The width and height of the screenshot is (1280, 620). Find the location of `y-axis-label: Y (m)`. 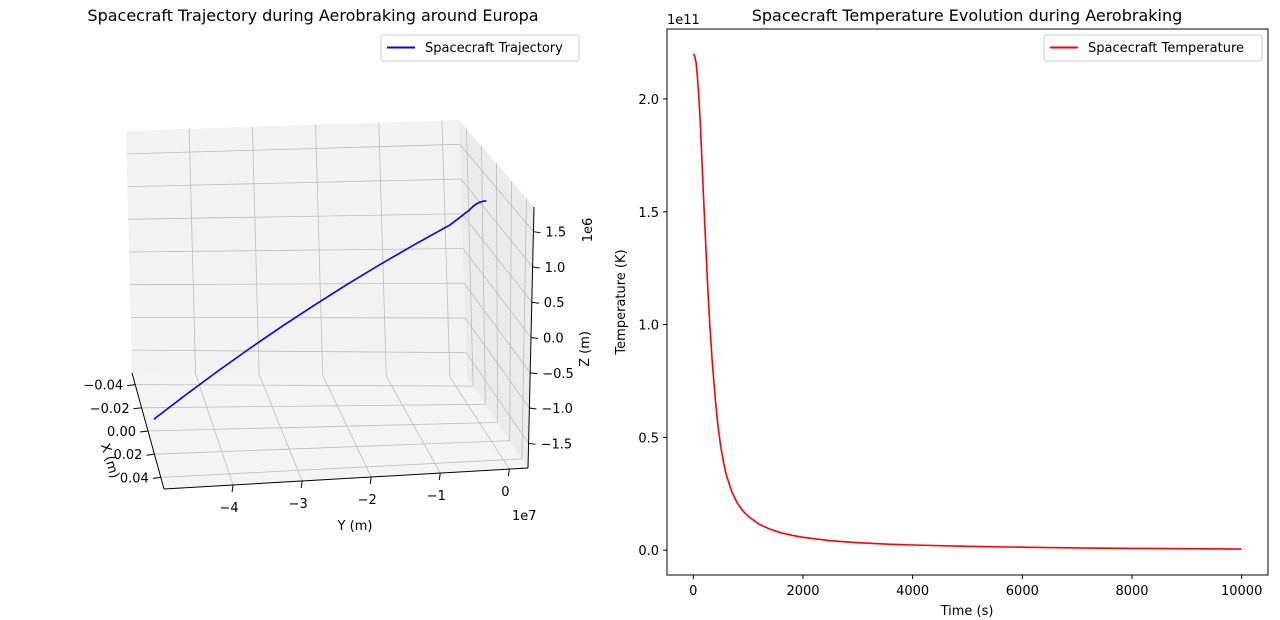

y-axis-label: Y (m) is located at coordinates (355, 526).